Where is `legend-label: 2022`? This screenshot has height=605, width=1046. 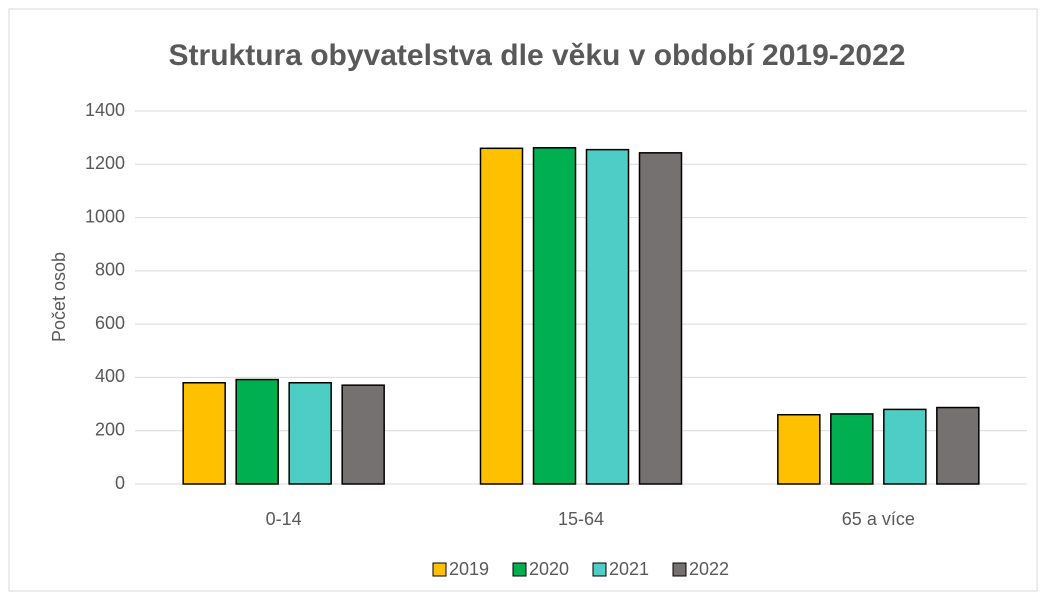 legend-label: 2022 is located at coordinates (709, 569).